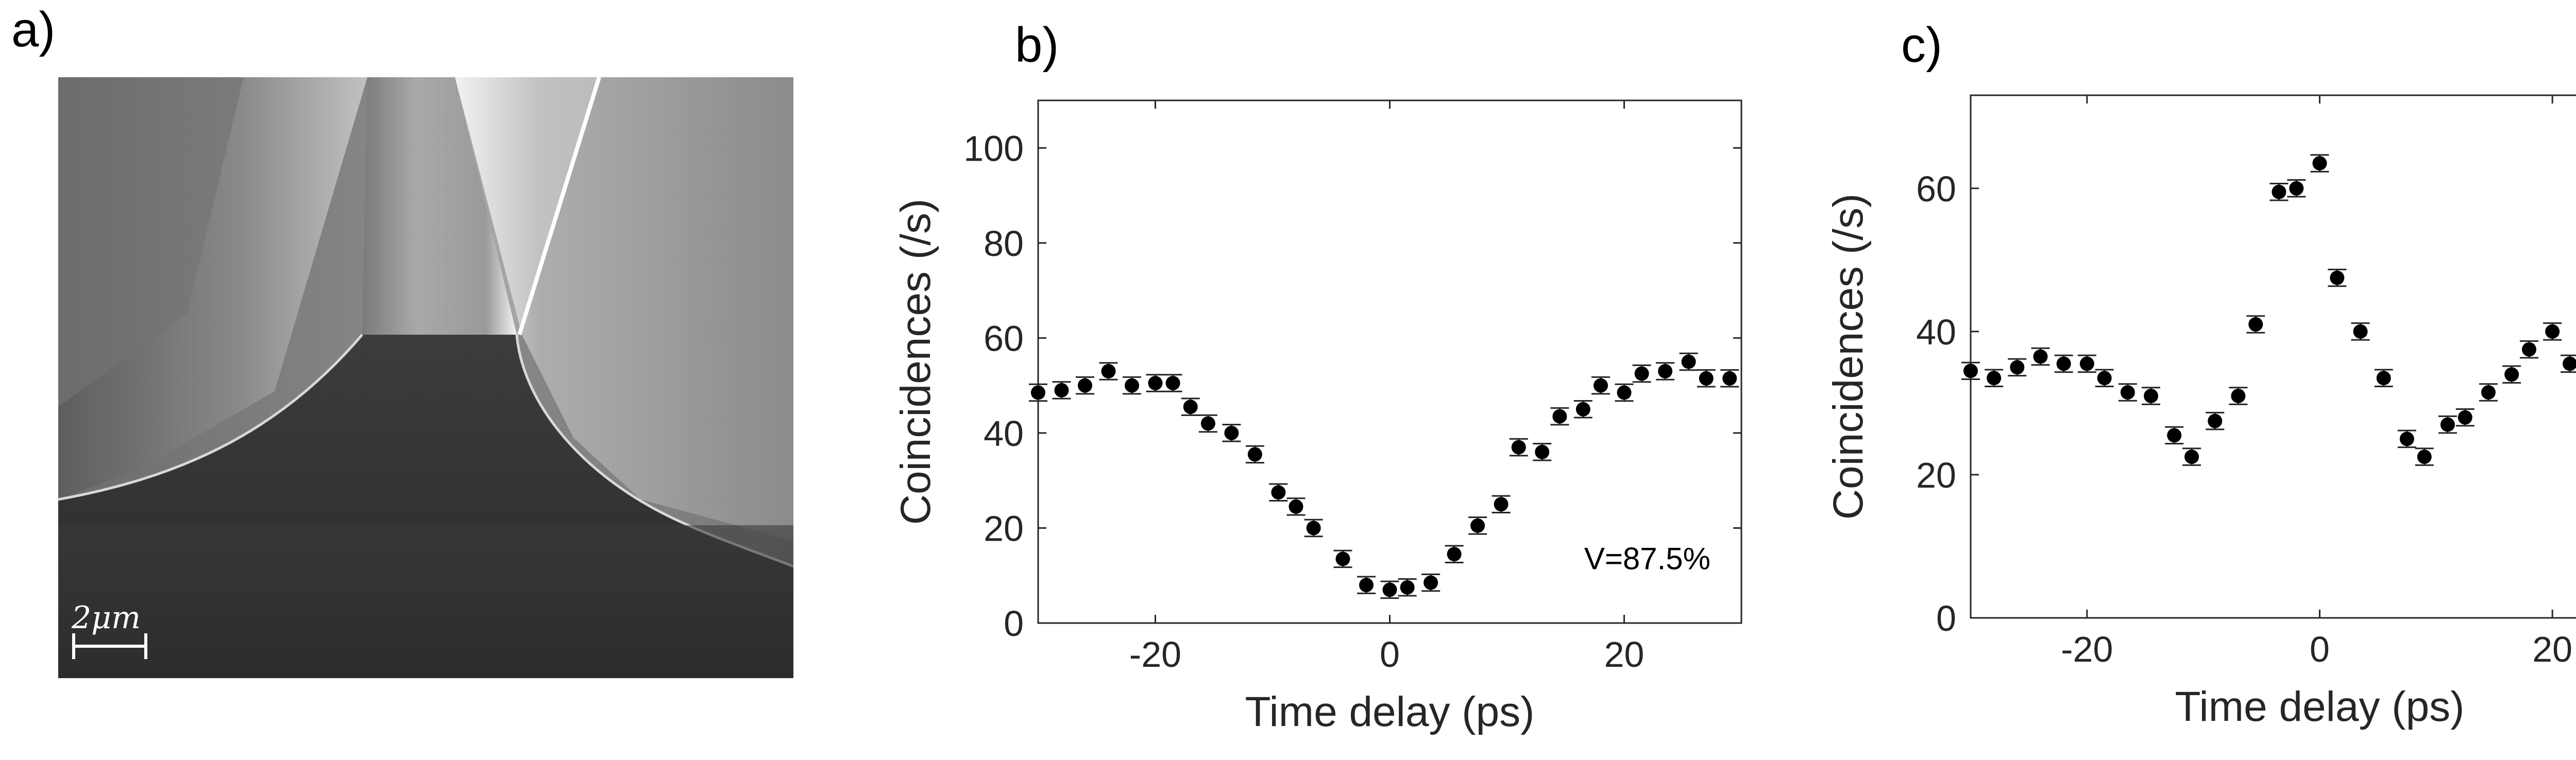  Describe the element at coordinates (1921, 46) in the screenshot. I see `panel-c-label: c)` at that location.